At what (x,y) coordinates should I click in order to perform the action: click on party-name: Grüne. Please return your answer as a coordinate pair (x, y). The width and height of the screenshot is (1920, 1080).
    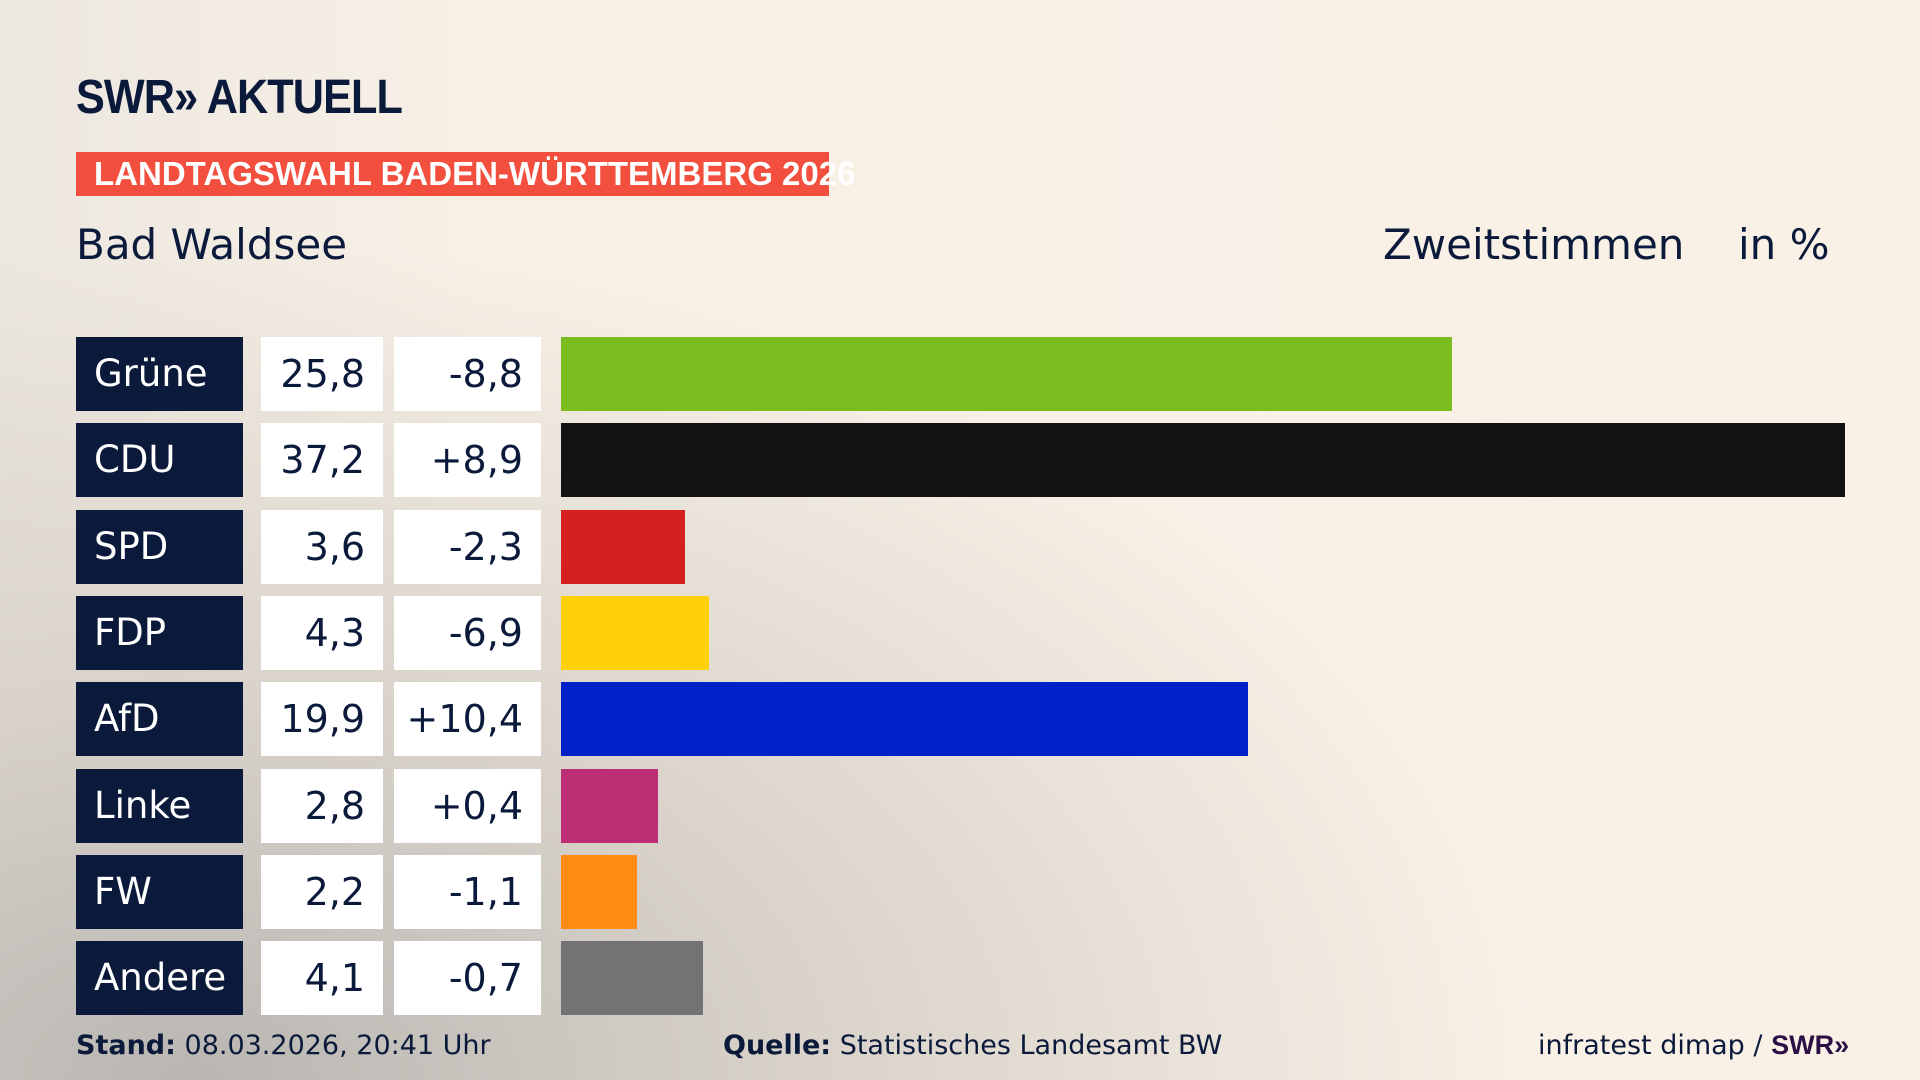
    Looking at the image, I should click on (159, 374).